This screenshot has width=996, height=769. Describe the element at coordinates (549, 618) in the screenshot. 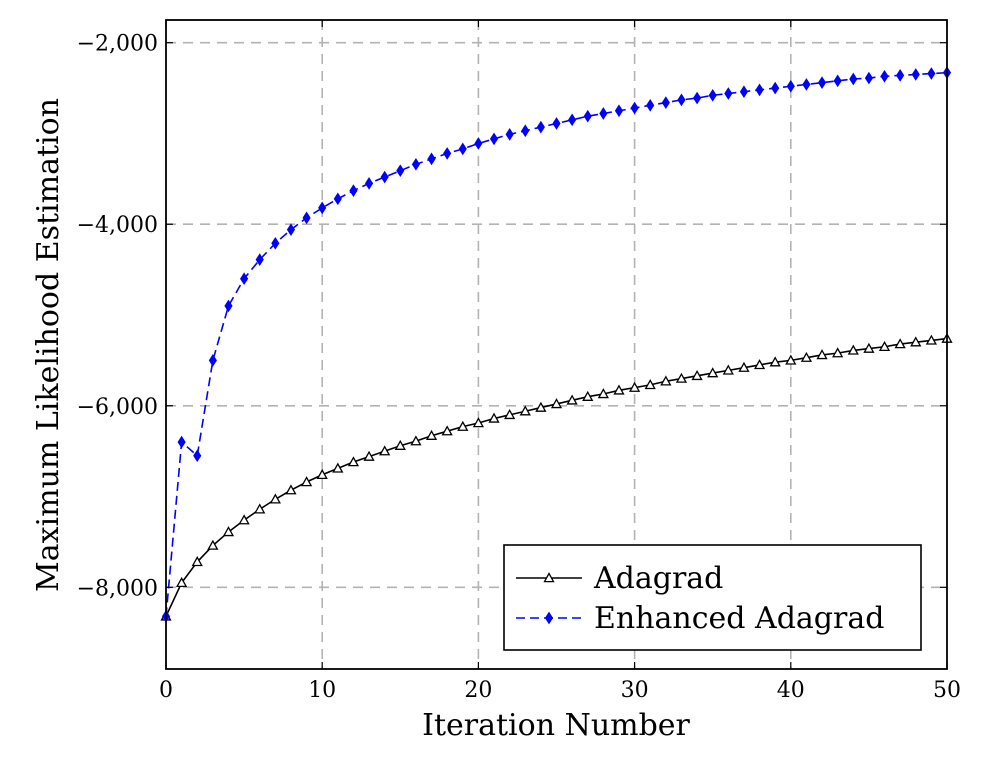

I see `legend-marker-enhanced-adagrad` at that location.